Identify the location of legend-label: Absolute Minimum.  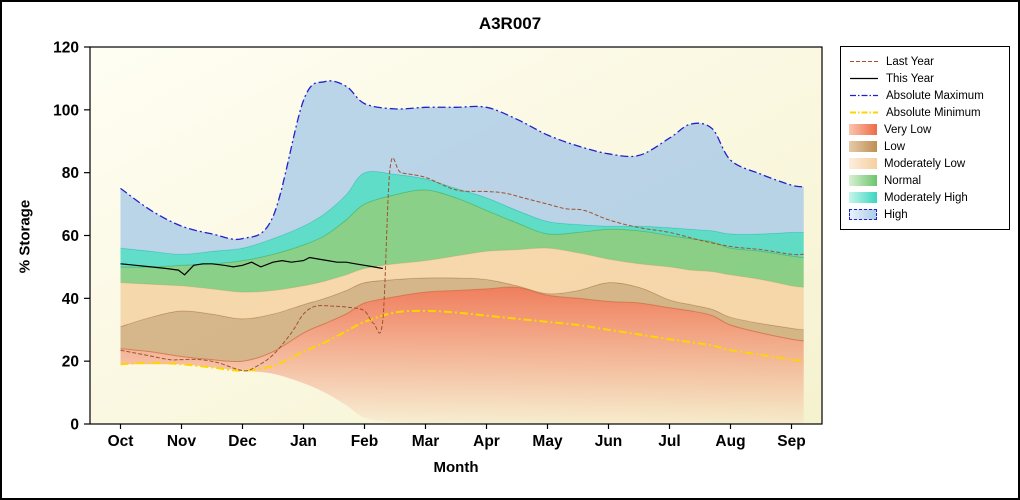
(933, 112).